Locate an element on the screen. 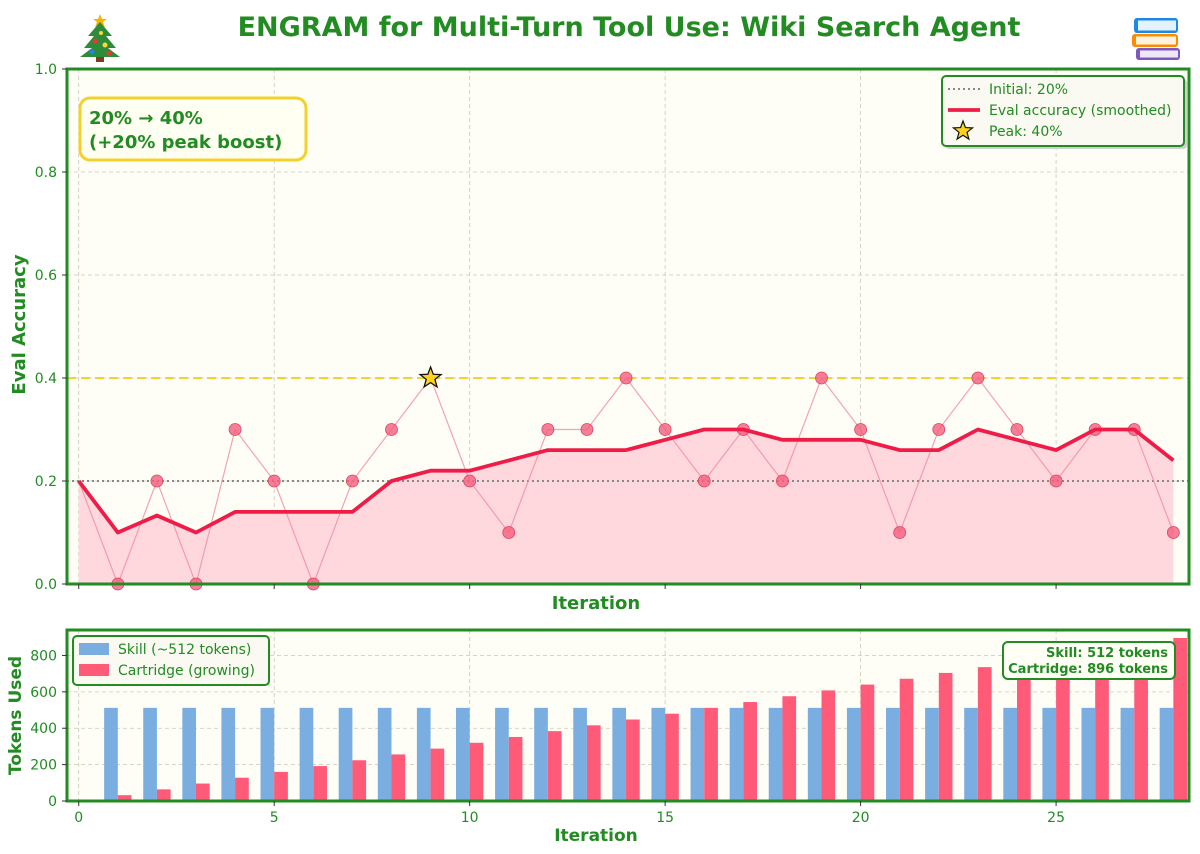  legend-box is located at coordinates (171, 660).